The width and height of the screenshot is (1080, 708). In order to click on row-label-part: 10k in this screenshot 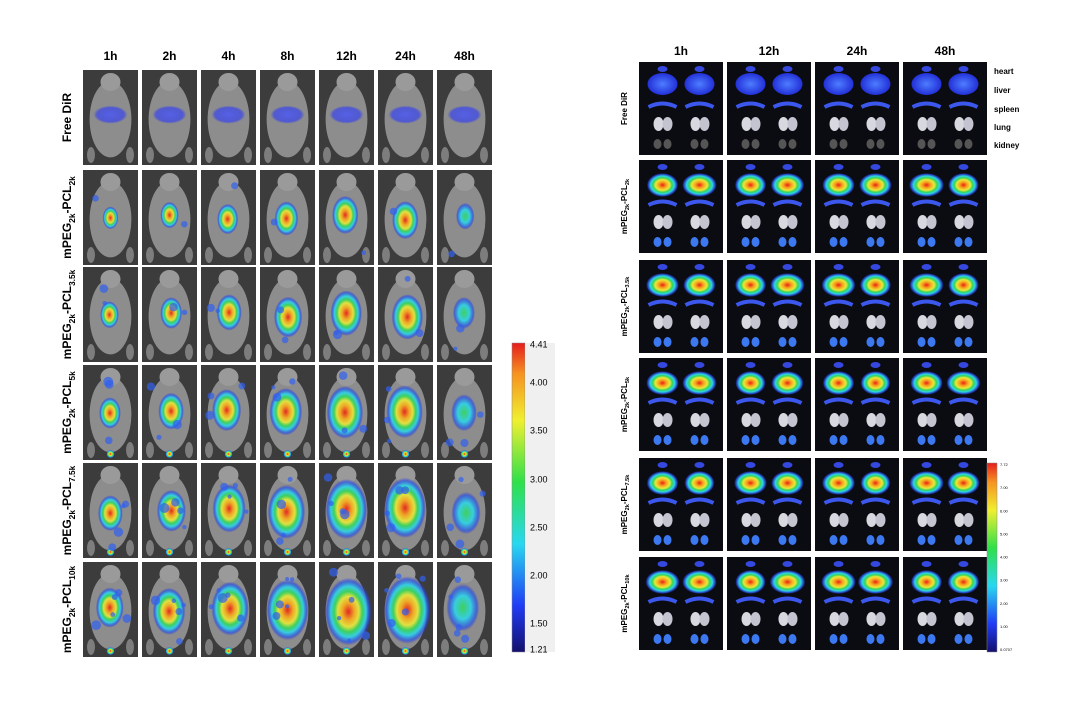, I will do `click(628, 578)`.